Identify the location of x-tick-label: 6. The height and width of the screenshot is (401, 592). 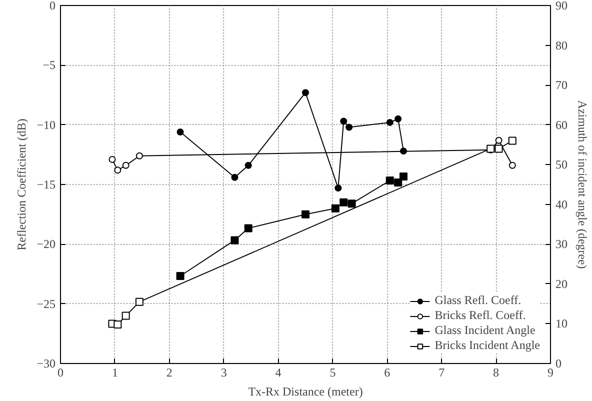
(387, 373).